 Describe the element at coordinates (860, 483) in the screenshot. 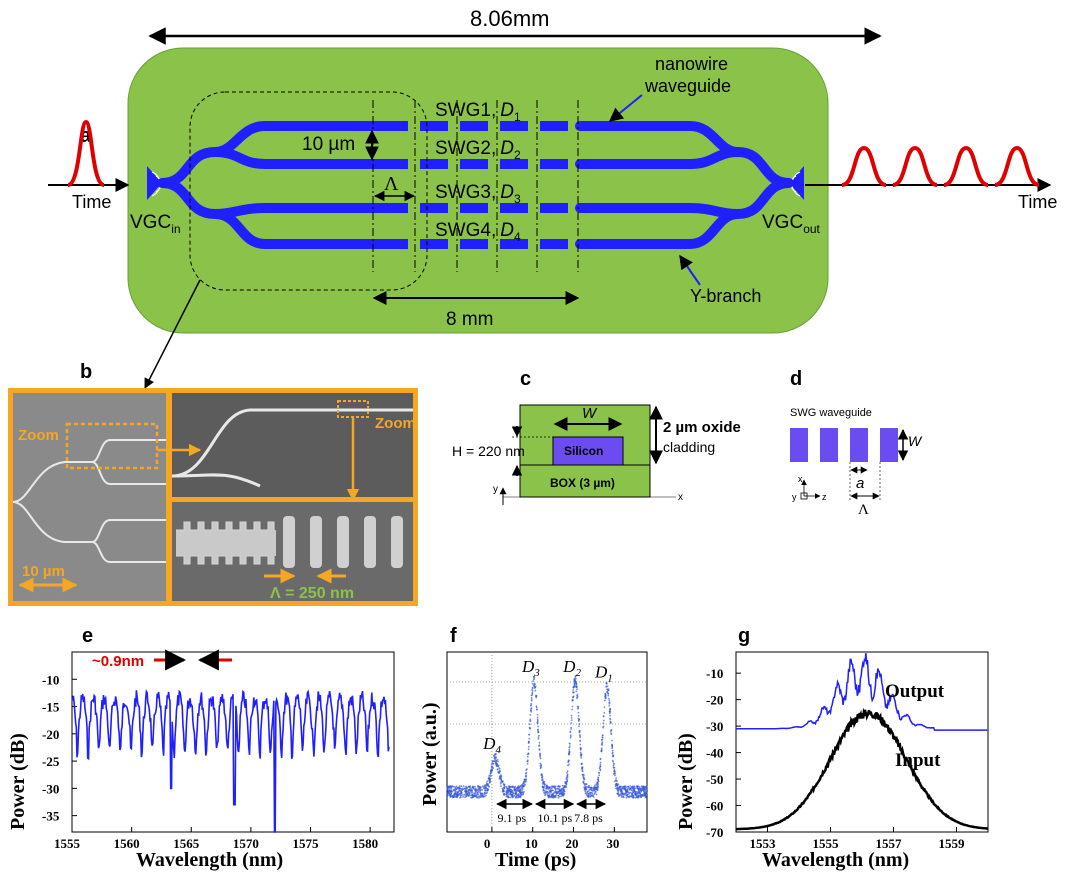

I see `a-label: a` at that location.